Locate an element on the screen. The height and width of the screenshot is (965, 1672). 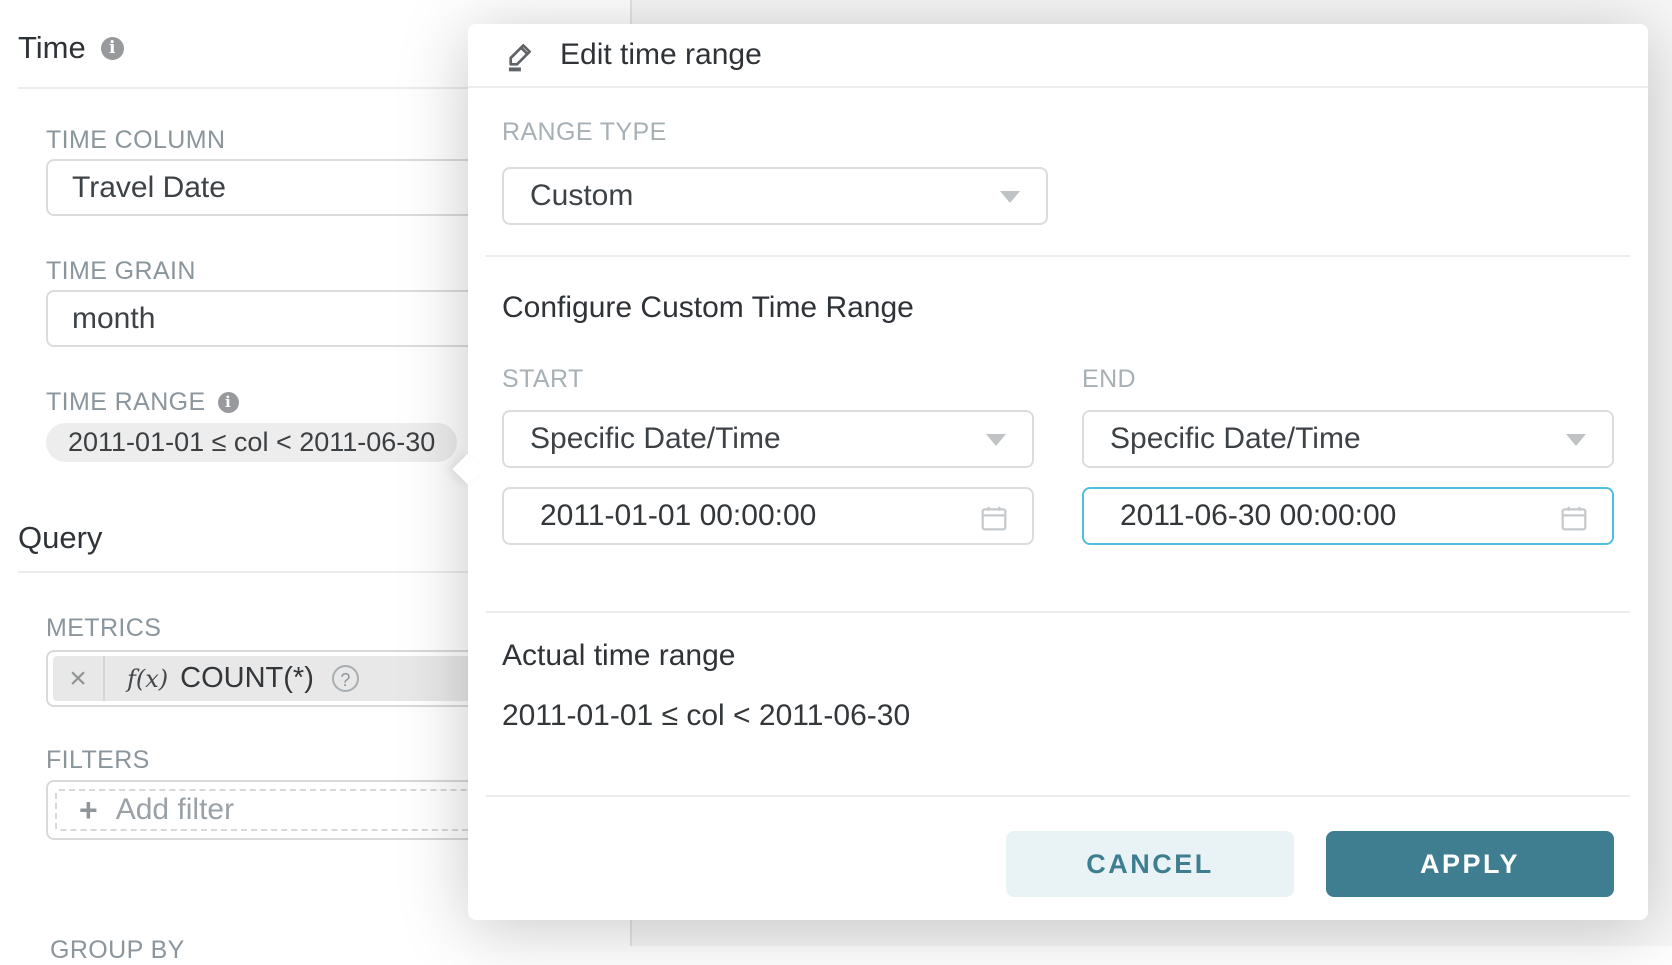
query-section-heading: Query is located at coordinates (60, 538).